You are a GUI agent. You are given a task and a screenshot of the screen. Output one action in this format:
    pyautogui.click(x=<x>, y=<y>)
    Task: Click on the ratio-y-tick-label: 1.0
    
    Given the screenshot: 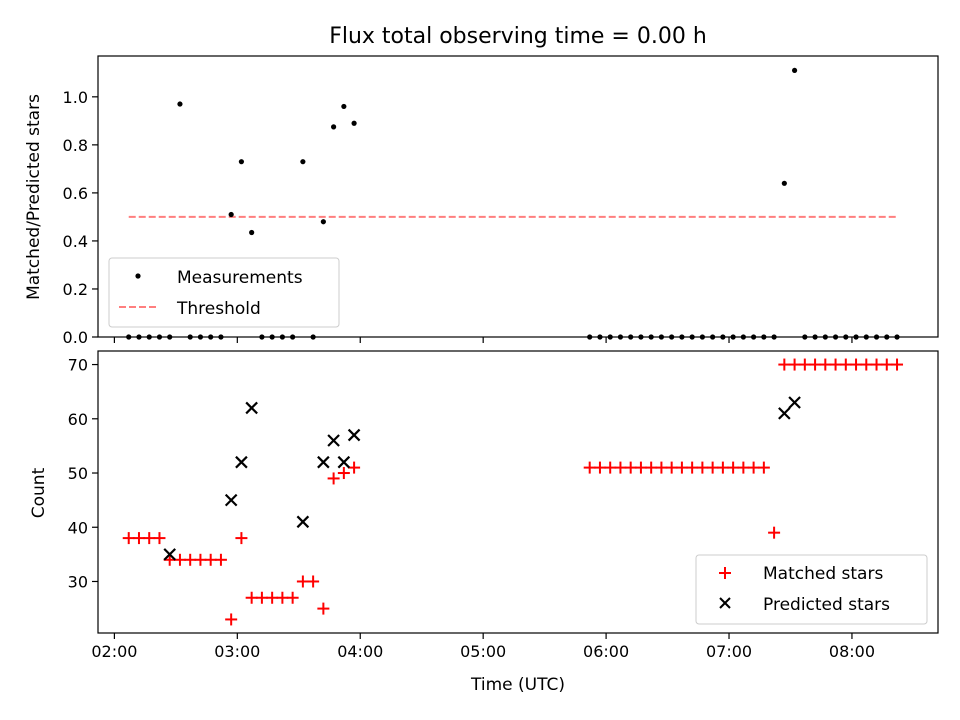 What is the action you would take?
    pyautogui.click(x=75, y=97)
    